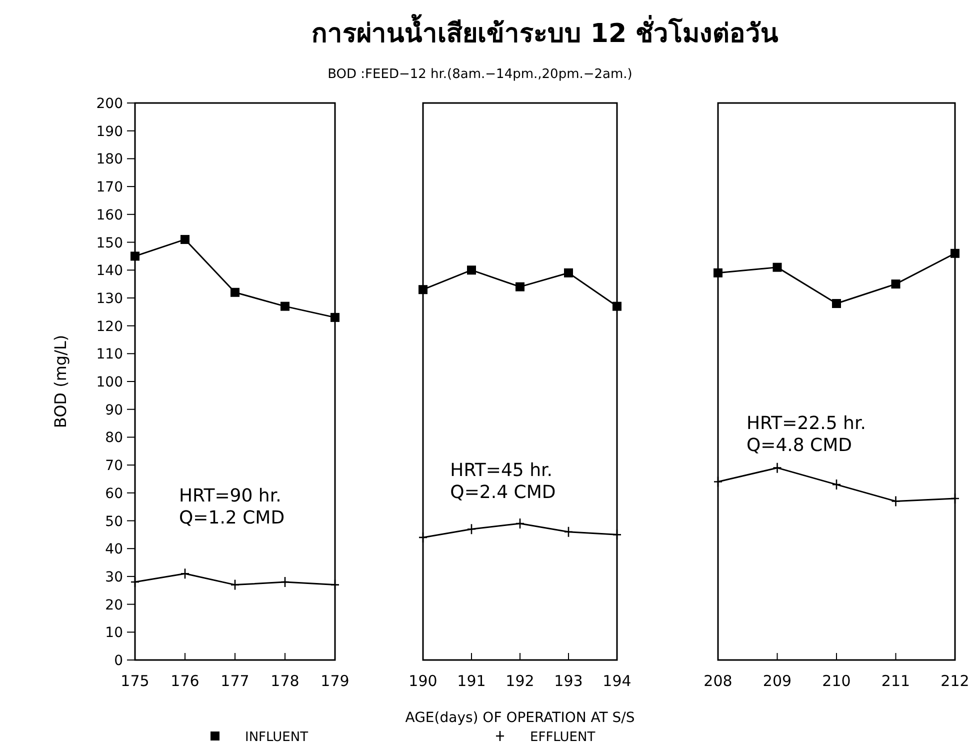  What do you see at coordinates (114, 577) in the screenshot?
I see `y-tick-label: 30` at bounding box center [114, 577].